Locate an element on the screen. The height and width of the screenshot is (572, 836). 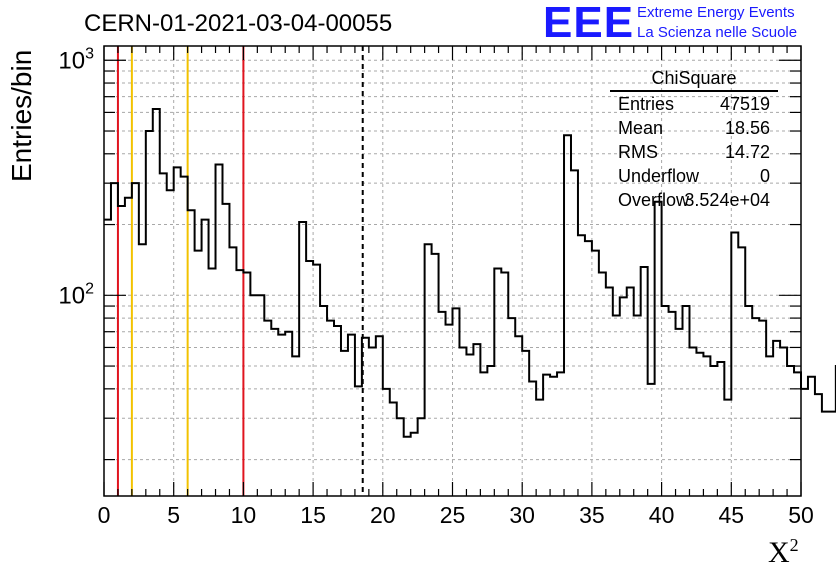
stats-label: Underflow is located at coordinates (659, 176).